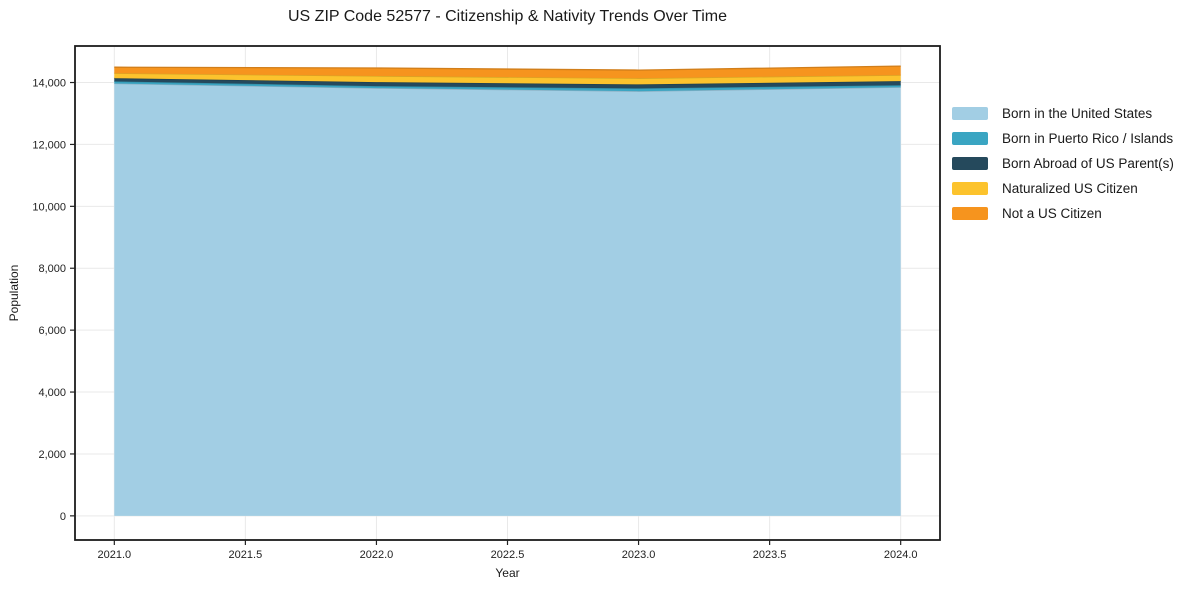 This screenshot has width=1189, height=590. Describe the element at coordinates (246, 555) in the screenshot. I see `x-tick-label: 2021.5` at that location.